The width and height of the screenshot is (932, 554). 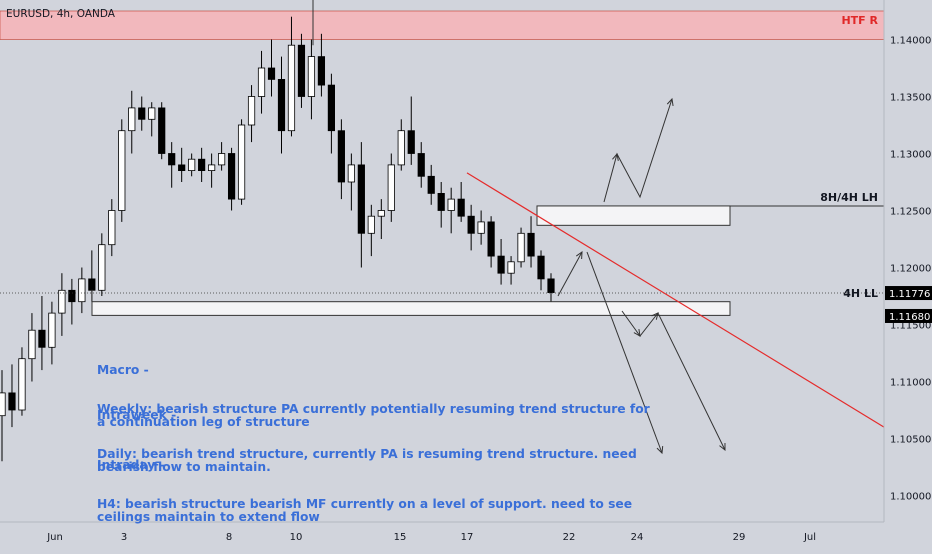 What do you see at coordinates (137, 415) in the screenshot?
I see `intraweek-title: Intraweek -` at bounding box center [137, 415].